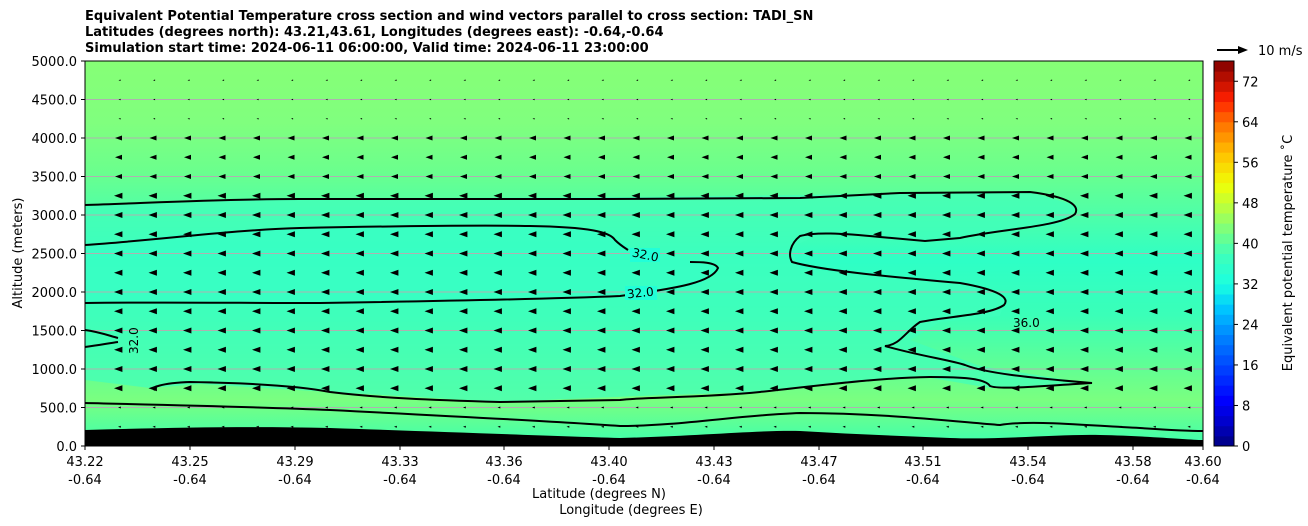  Describe the element at coordinates (55, 101) in the screenshot. I see `y-tick-label: 4500.0` at that location.